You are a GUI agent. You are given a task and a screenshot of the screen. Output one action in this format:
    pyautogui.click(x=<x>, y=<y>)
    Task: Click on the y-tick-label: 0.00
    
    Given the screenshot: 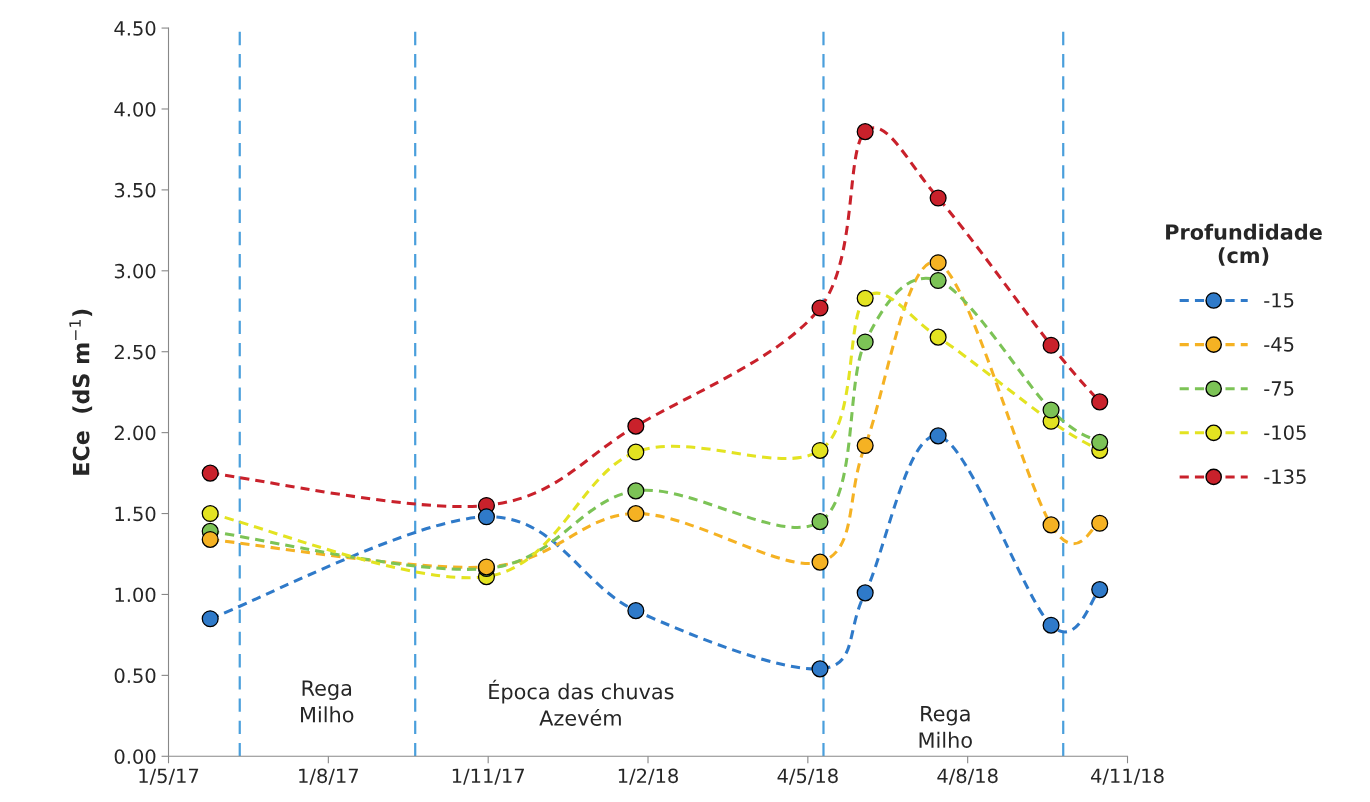 What is the action you would take?
    pyautogui.click(x=135, y=756)
    